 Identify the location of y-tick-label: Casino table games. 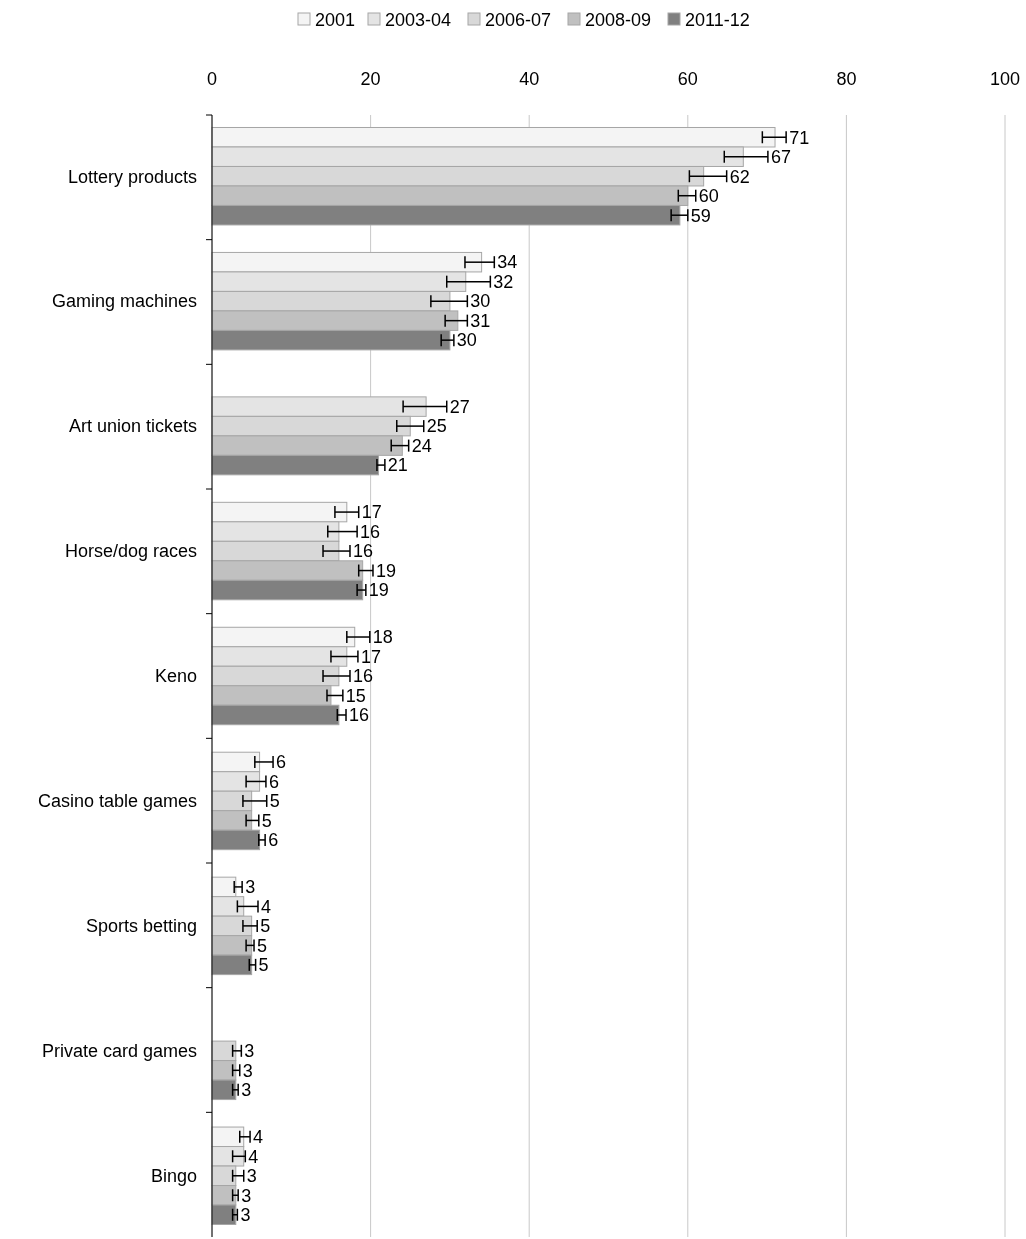
(117, 801).